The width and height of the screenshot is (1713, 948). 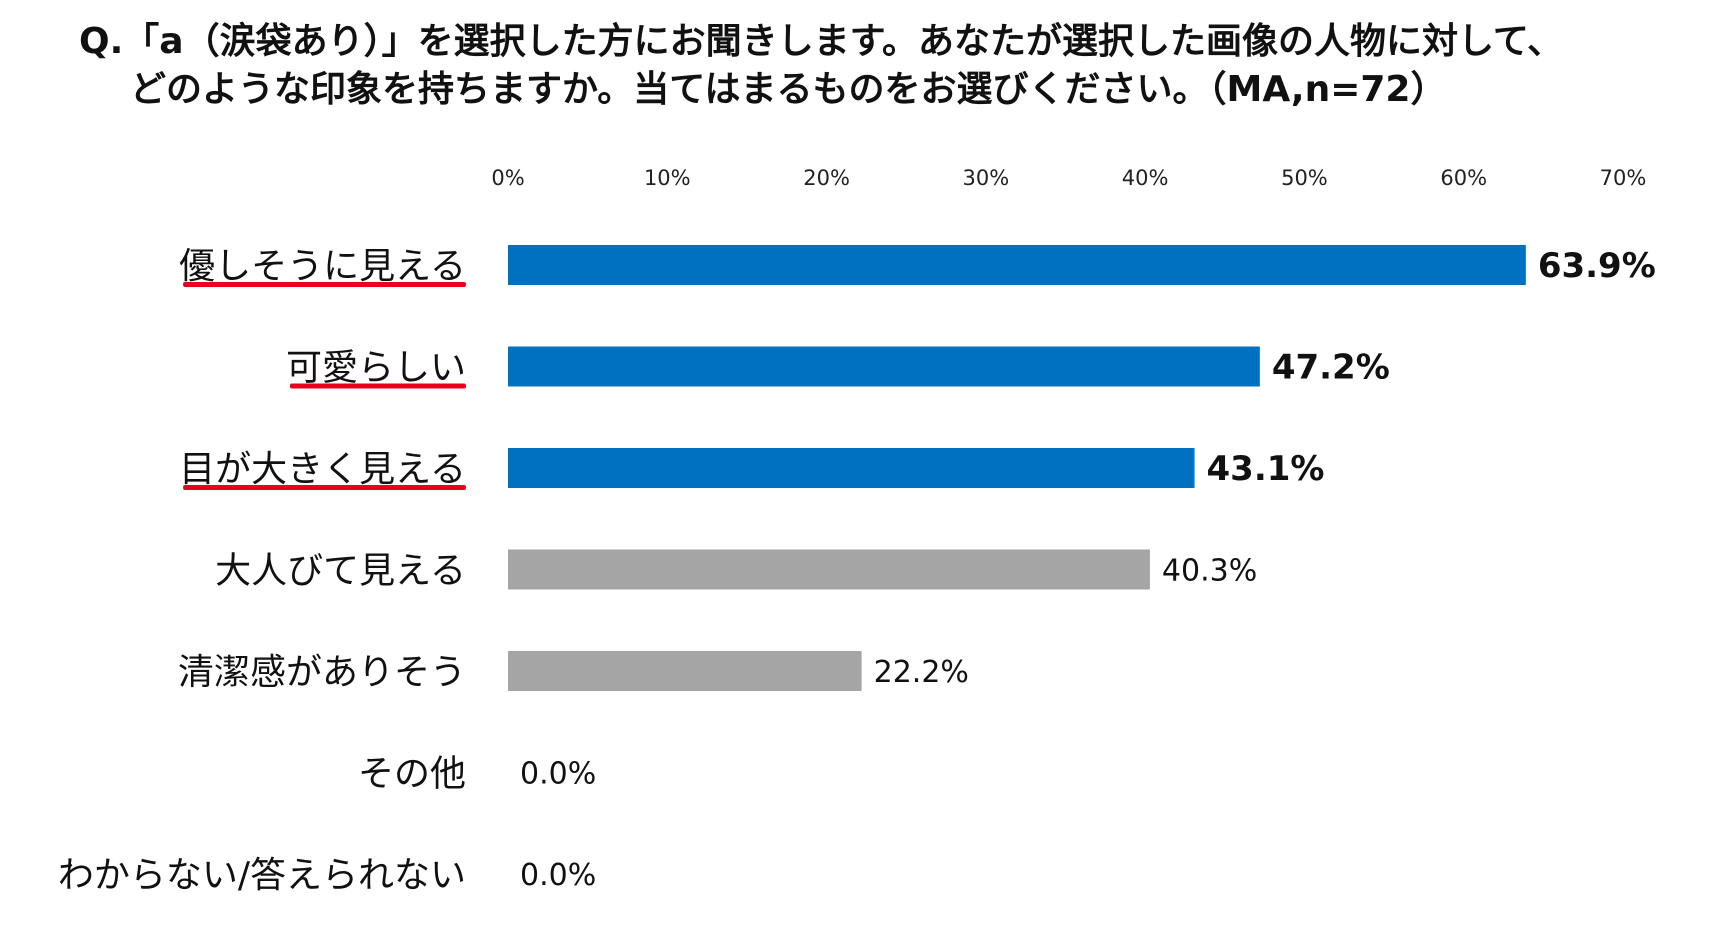 What do you see at coordinates (1209, 571) in the screenshot?
I see `value-label: 40.3%` at bounding box center [1209, 571].